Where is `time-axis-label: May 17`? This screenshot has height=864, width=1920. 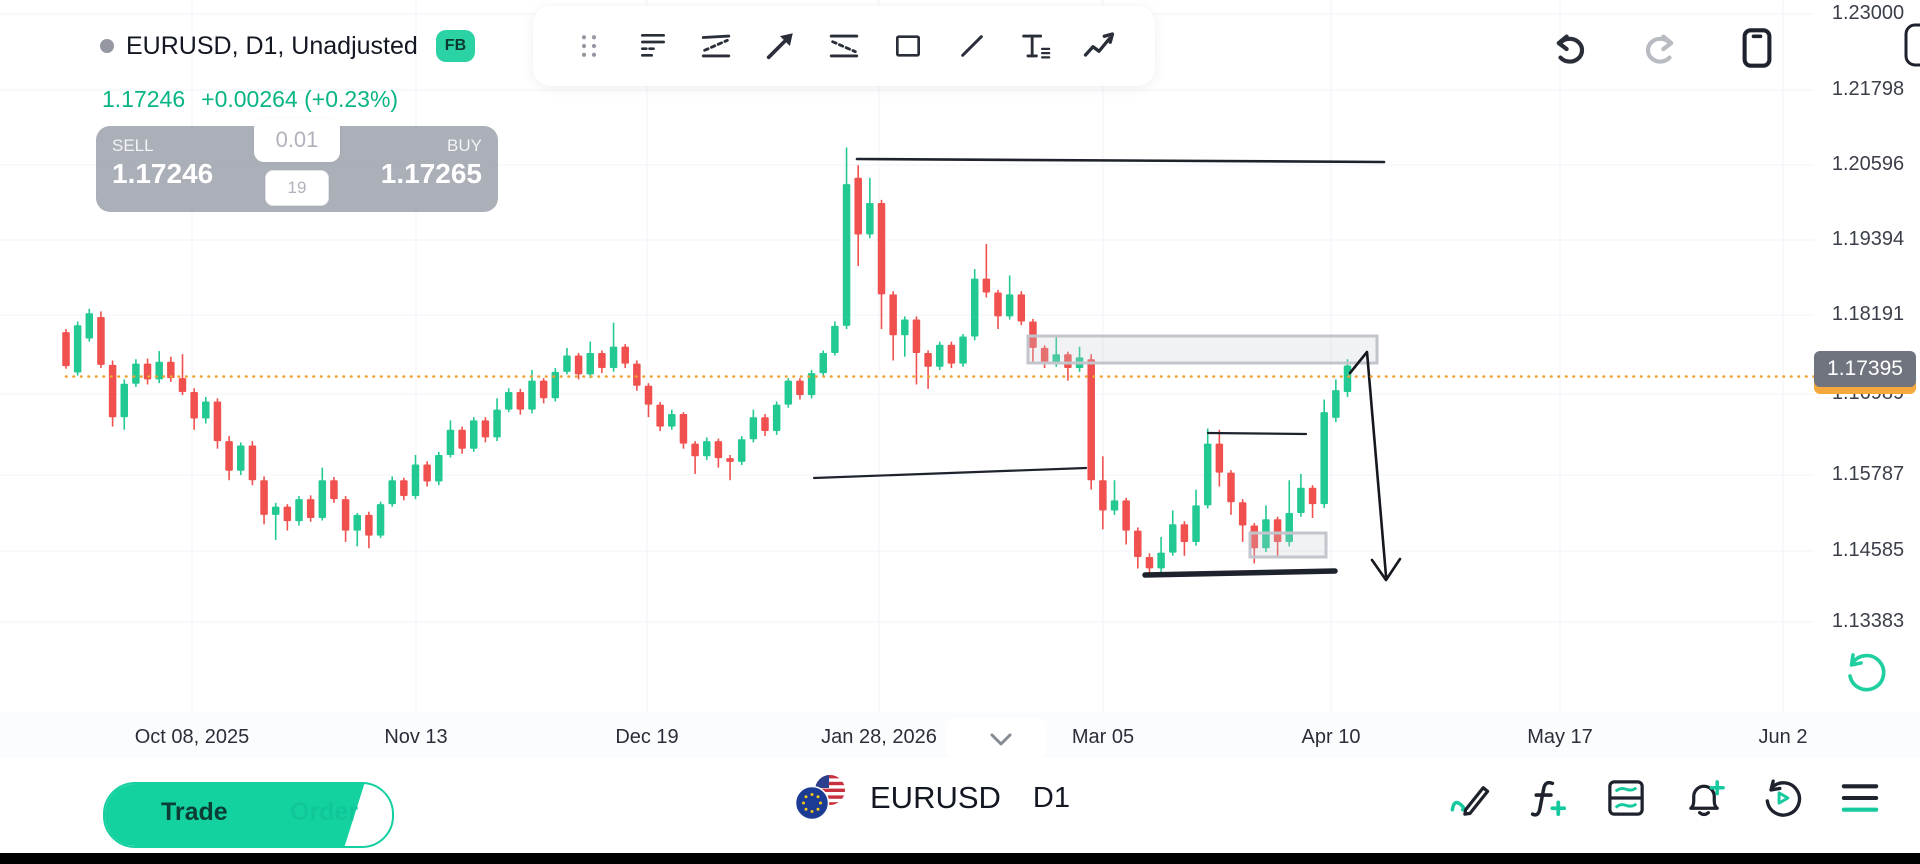 time-axis-label: May 17 is located at coordinates (1560, 737).